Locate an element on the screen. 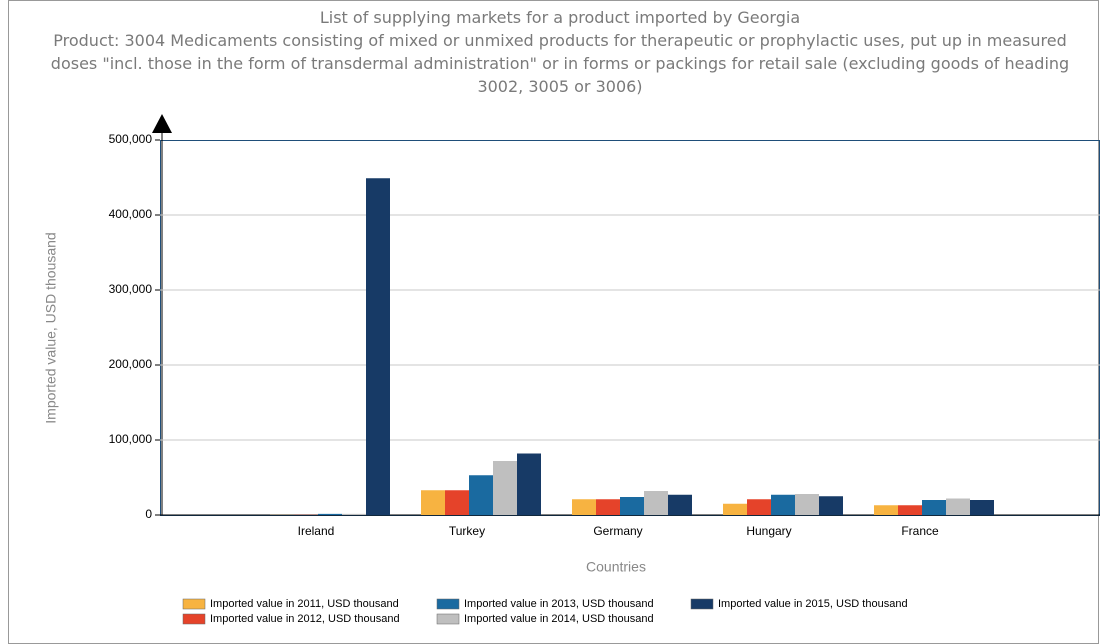 The image size is (1101, 644). y-tick-label: 500,000 is located at coordinates (131, 139).